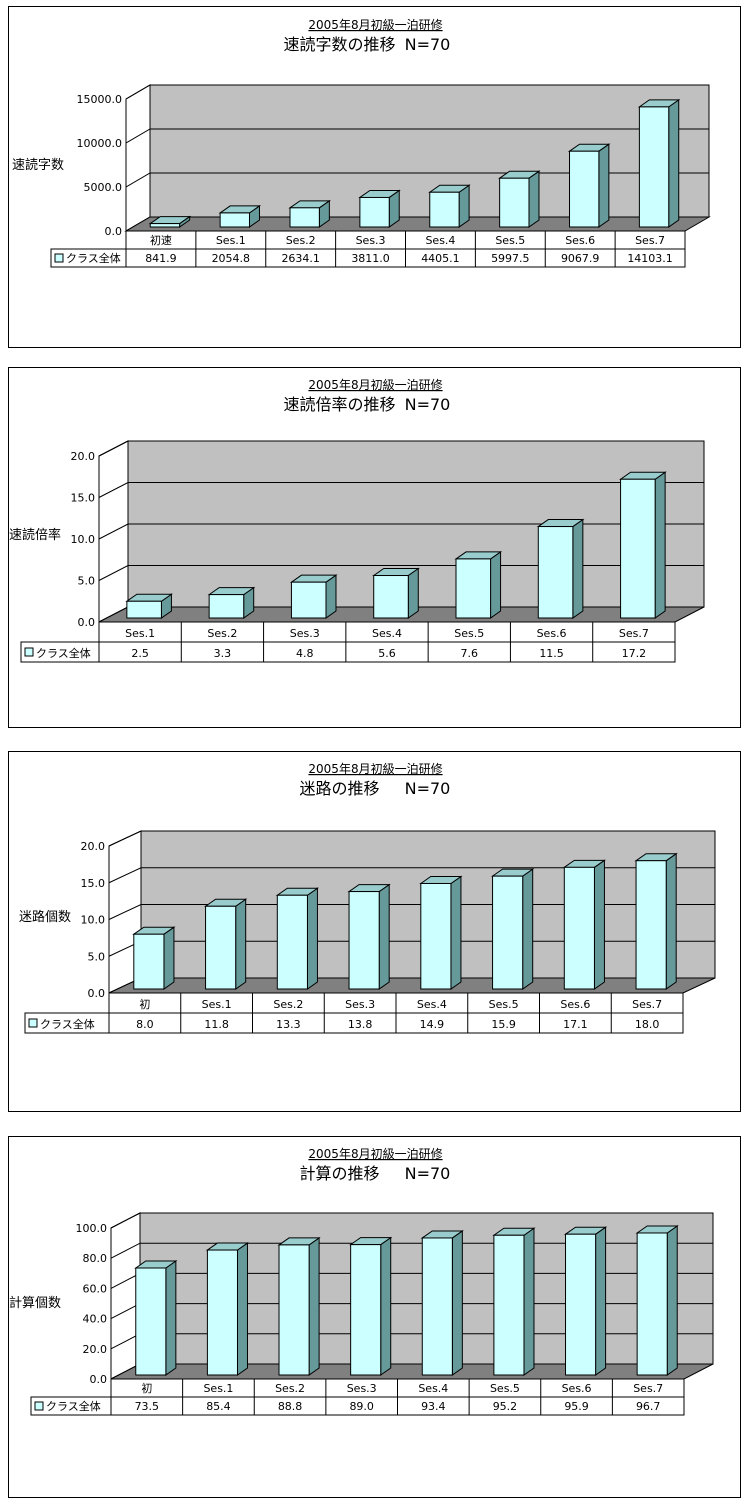 Image resolution: width=746 pixels, height=1502 pixels. Describe the element at coordinates (95, 1288) in the screenshot. I see `y-tick-label: 60.0` at that location.